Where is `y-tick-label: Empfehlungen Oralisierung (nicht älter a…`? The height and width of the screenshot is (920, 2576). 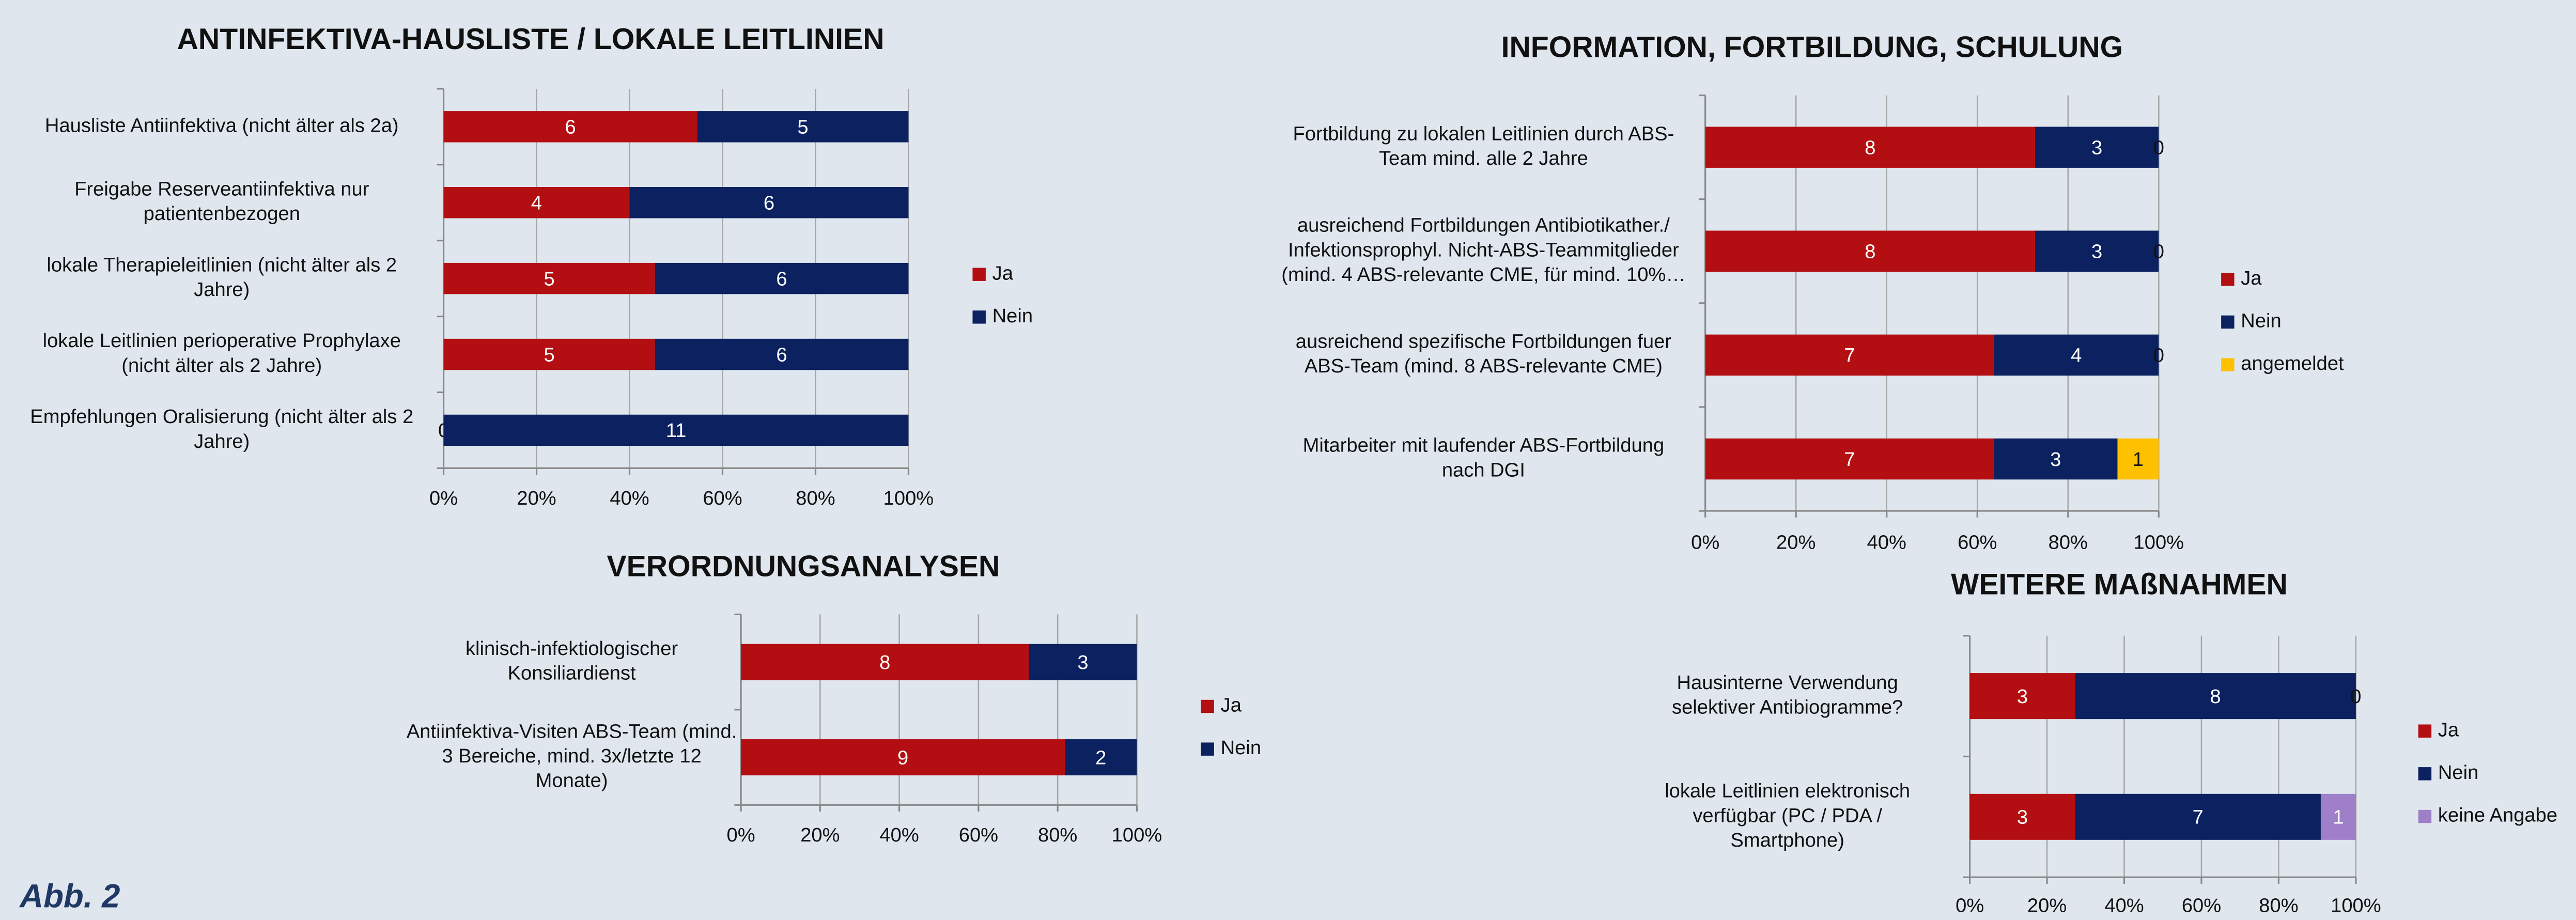 y-tick-label: Empfehlungen Oralisierung (nicht älter a… is located at coordinates (221, 430).